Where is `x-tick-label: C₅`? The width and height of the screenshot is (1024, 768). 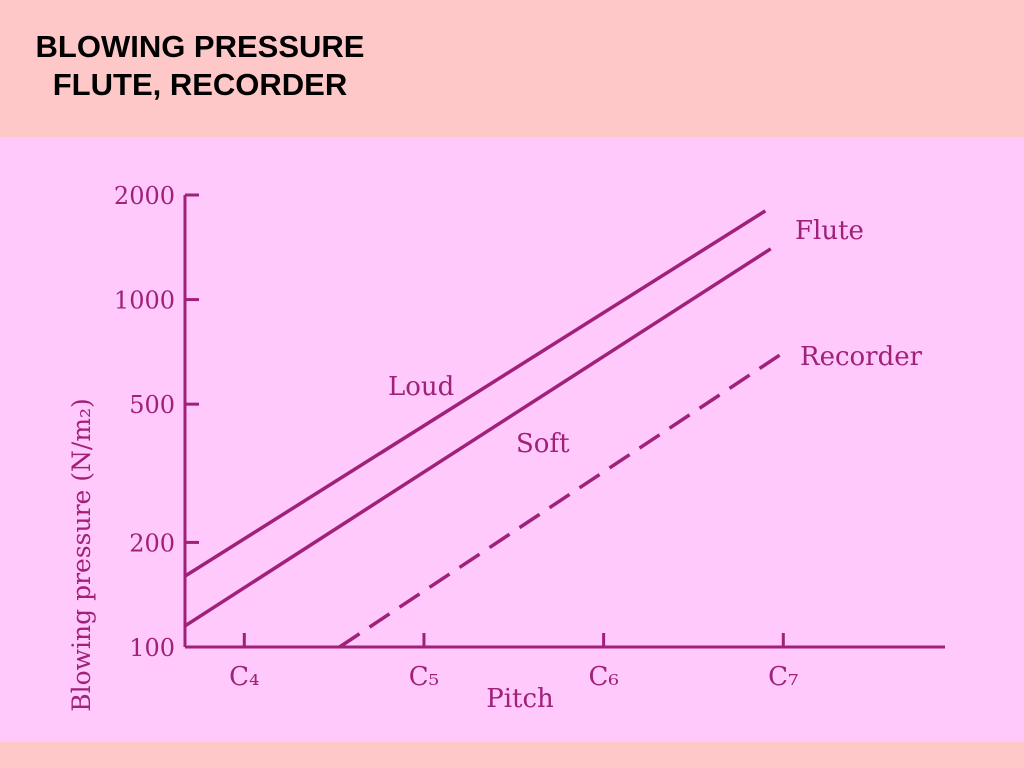
x-tick-label: C₅ is located at coordinates (424, 677).